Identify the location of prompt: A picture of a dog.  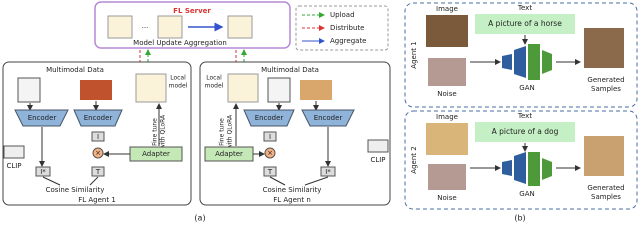
(525, 131).